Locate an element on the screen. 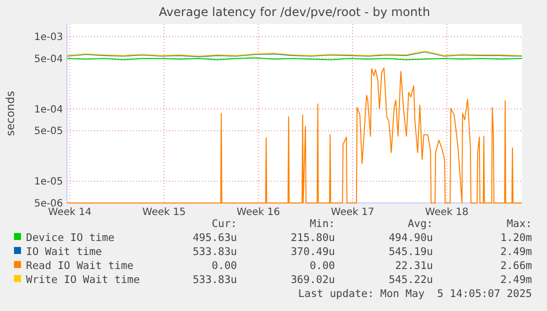 This screenshot has height=311, width=547. text: Avg: is located at coordinates (420, 224).